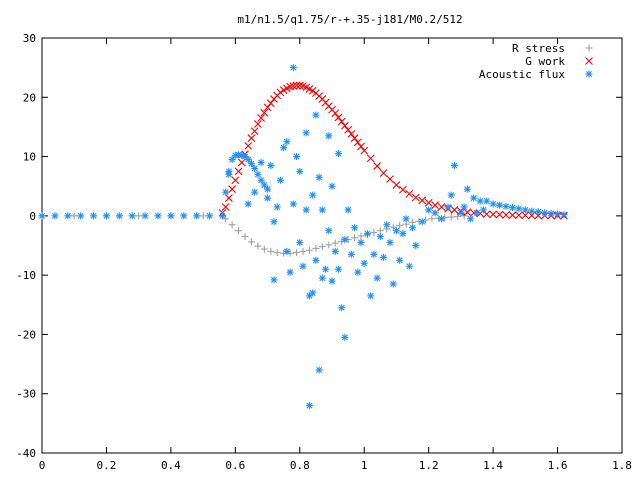 This screenshot has height=480, width=640. Describe the element at coordinates (29, 97) in the screenshot. I see `y-tick-label: 20` at that location.